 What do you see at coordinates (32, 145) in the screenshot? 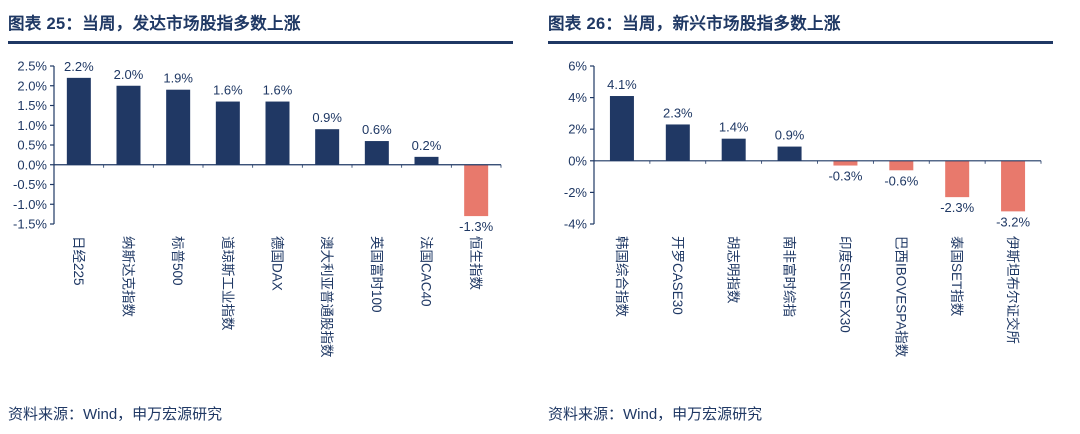
I see `y-tick-label: 0.5%` at bounding box center [32, 145].